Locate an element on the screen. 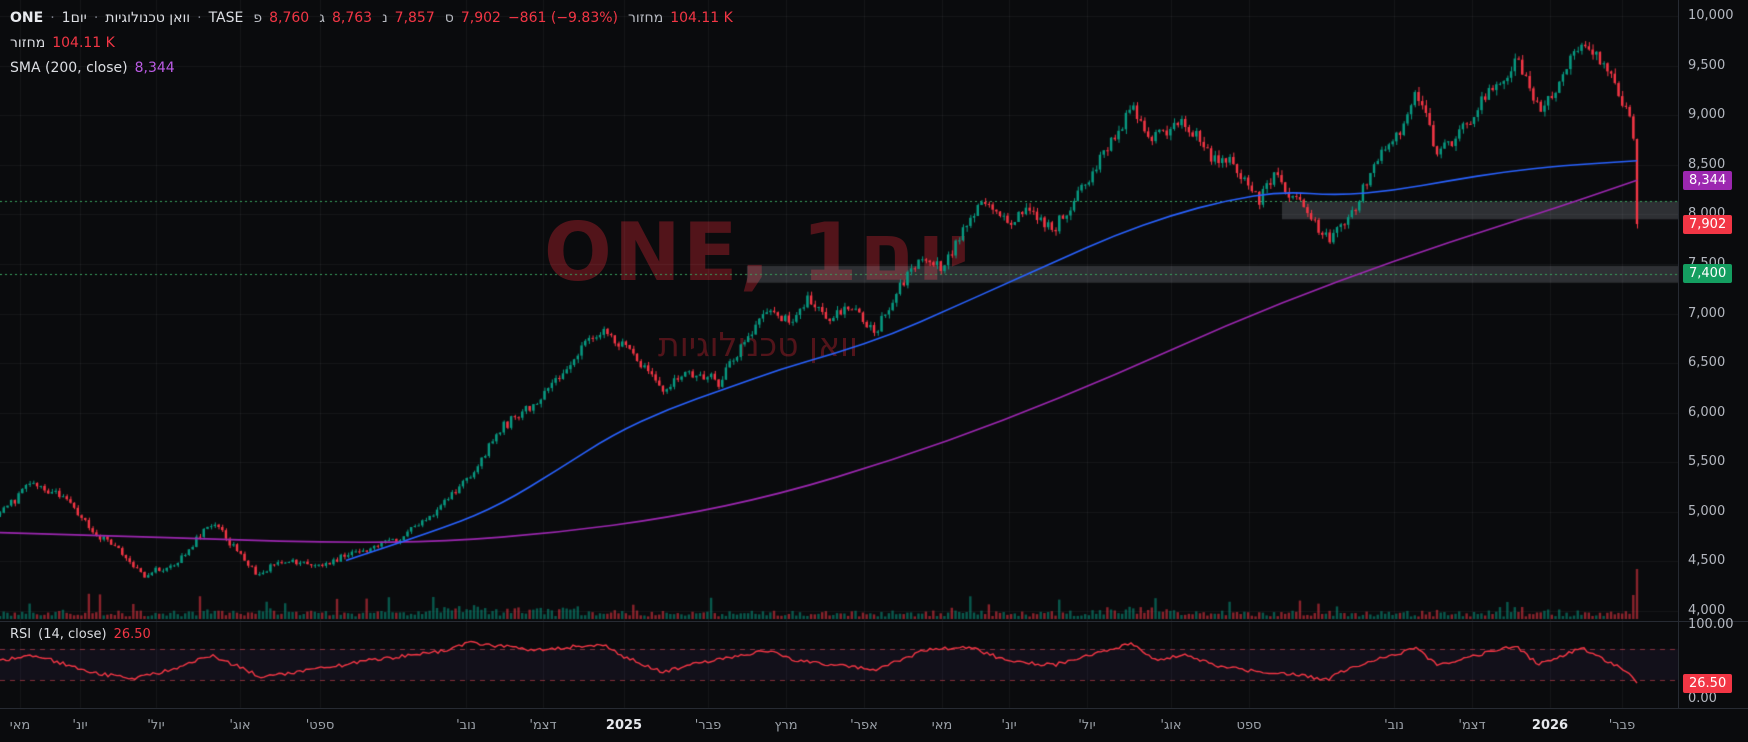  open-label: פ is located at coordinates (258, 17).